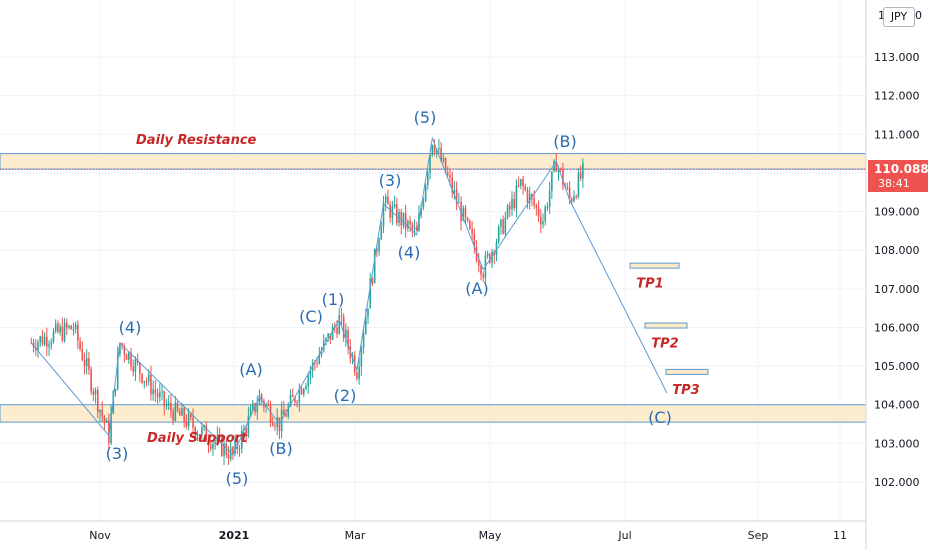 The image size is (932, 550). What do you see at coordinates (918, 15) in the screenshot?
I see `y-axis-top-digit-right: 0` at bounding box center [918, 15].